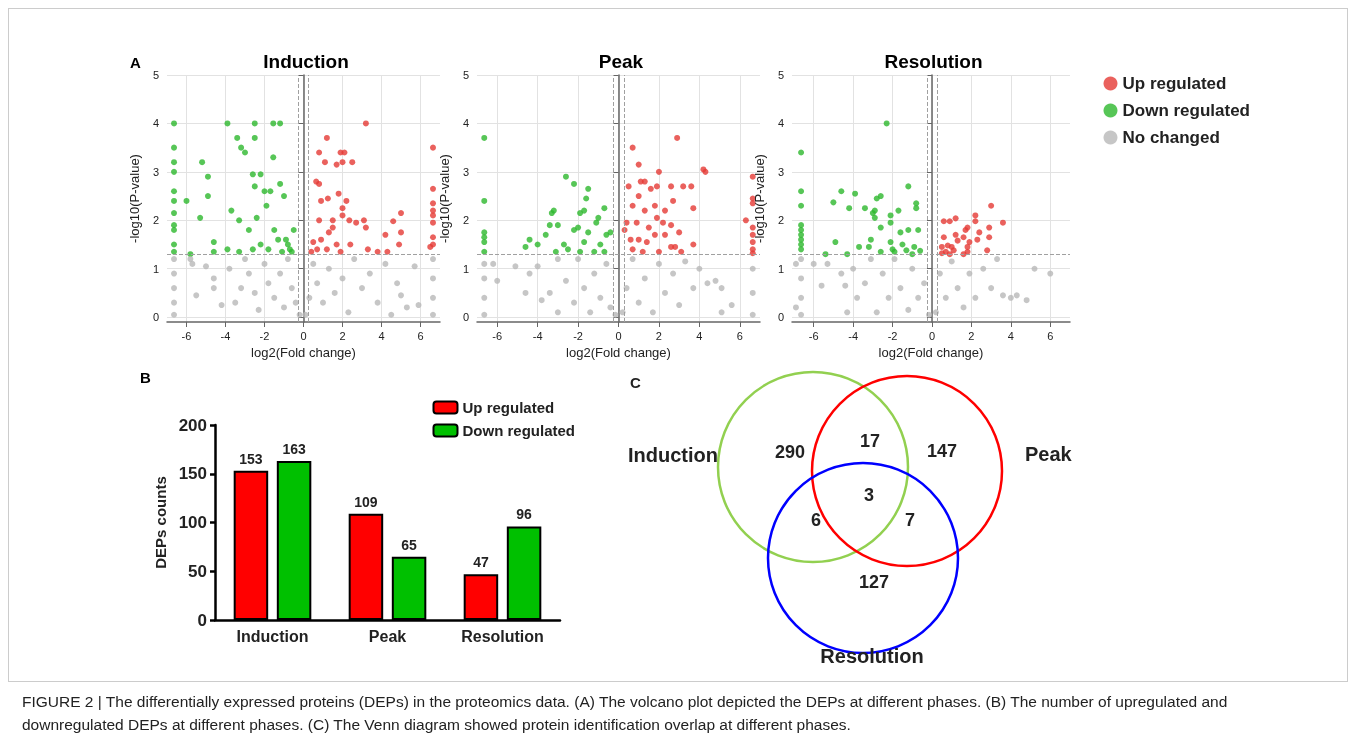  Describe the element at coordinates (192, 425) in the screenshot. I see `y-tick-label: 200` at that location.